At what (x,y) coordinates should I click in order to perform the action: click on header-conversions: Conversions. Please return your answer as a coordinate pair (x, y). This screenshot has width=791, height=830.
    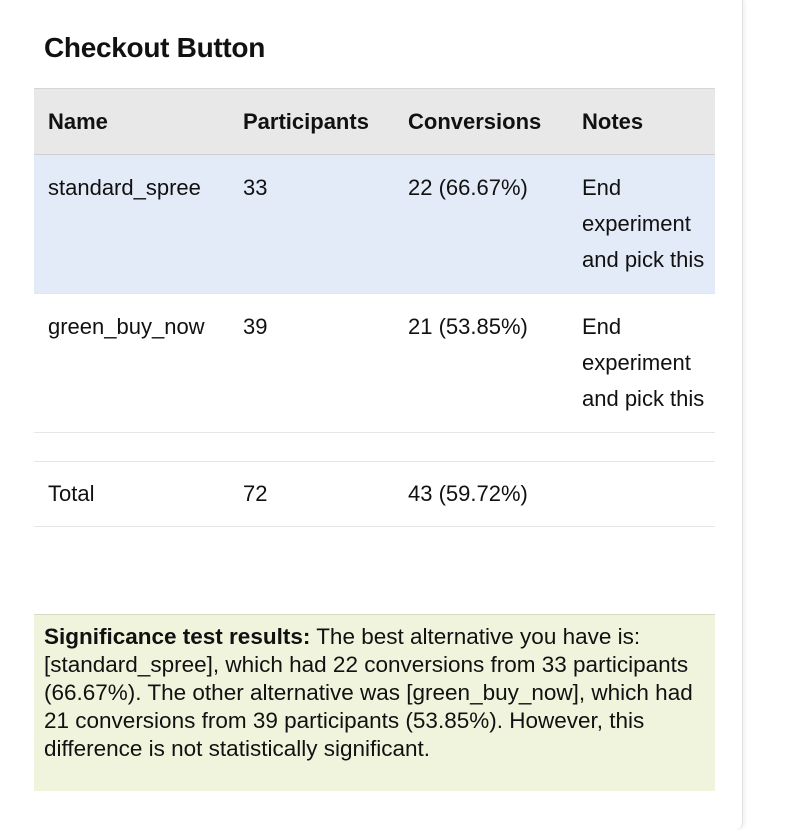
    Looking at the image, I should click on (481, 121).